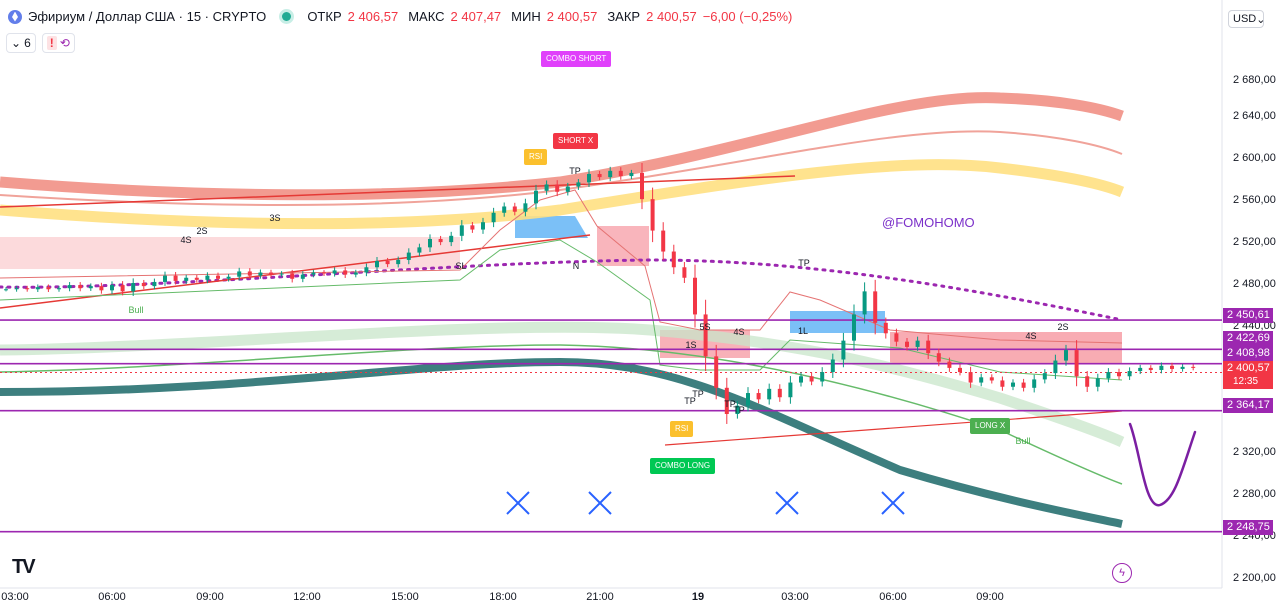 This screenshot has height=610, width=1280. What do you see at coordinates (928, 222) in the screenshot?
I see `watermark-annotation: @FOMOHOMO` at bounding box center [928, 222].